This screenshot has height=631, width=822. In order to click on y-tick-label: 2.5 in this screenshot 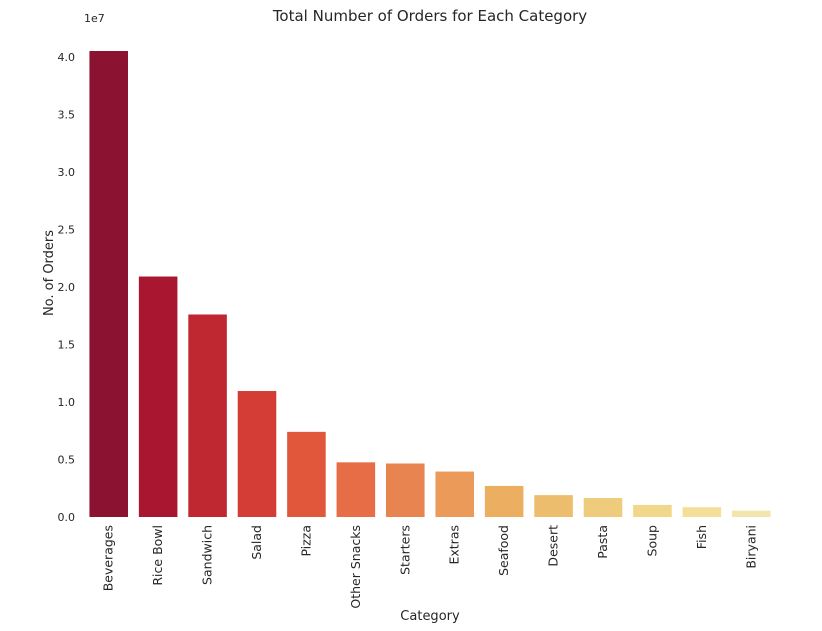, I will do `click(67, 229)`.